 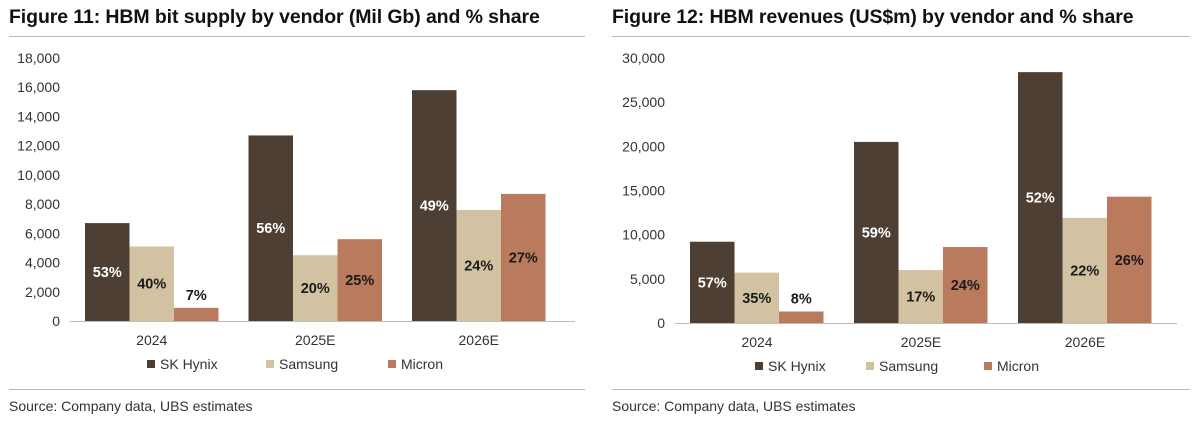 What do you see at coordinates (988, 366) in the screenshot?
I see `figure-12-legend-swatch-micron` at bounding box center [988, 366].